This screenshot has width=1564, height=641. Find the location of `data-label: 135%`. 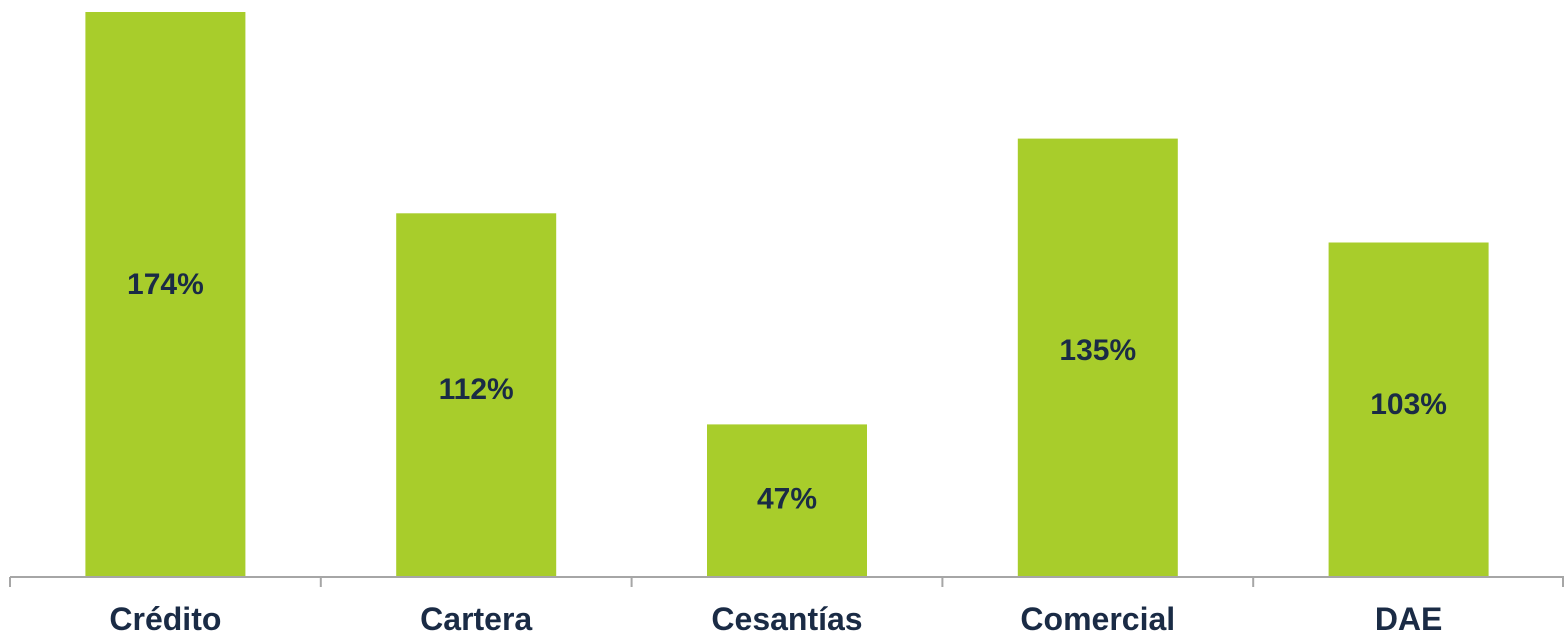

data-label: 135% is located at coordinates (1097, 350).